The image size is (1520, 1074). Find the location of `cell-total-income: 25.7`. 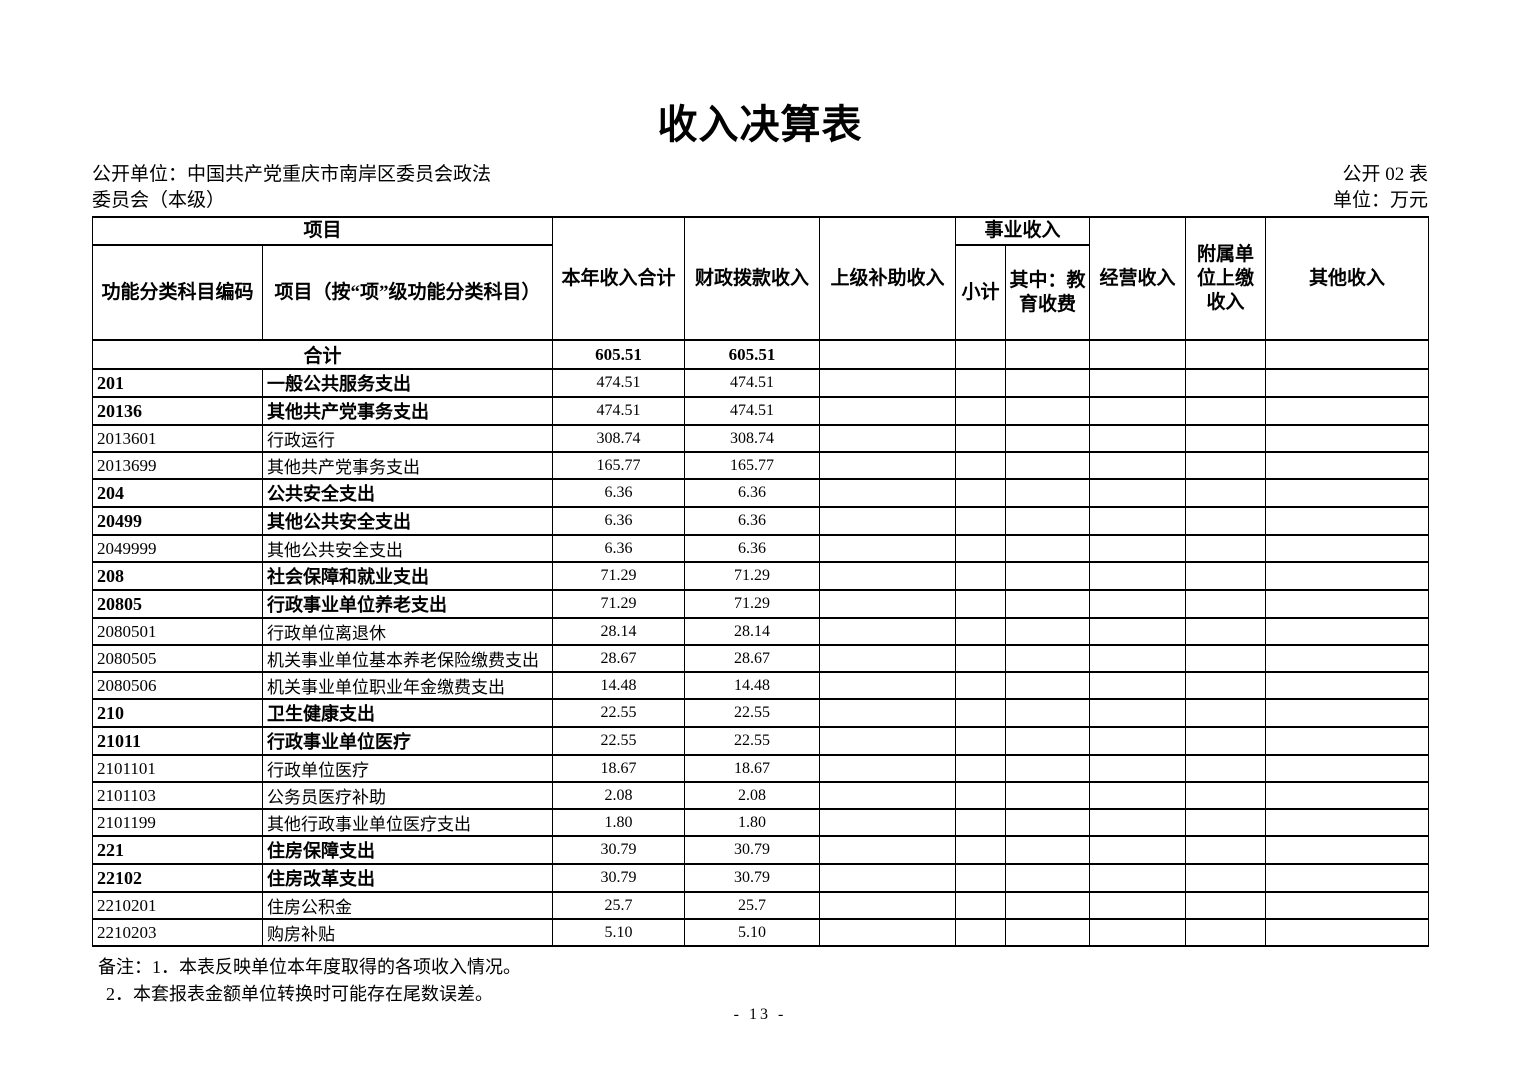

cell-total-income: 25.7 is located at coordinates (619, 905).